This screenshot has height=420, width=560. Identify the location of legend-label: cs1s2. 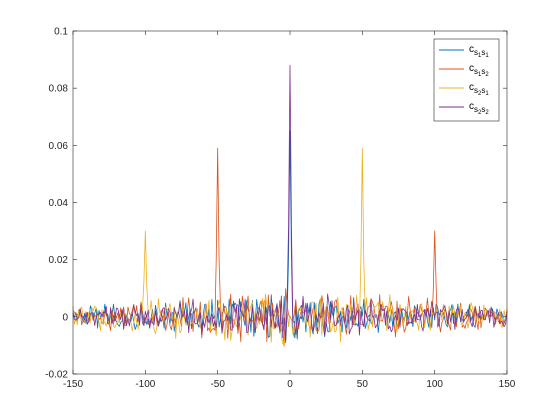
(479, 70).